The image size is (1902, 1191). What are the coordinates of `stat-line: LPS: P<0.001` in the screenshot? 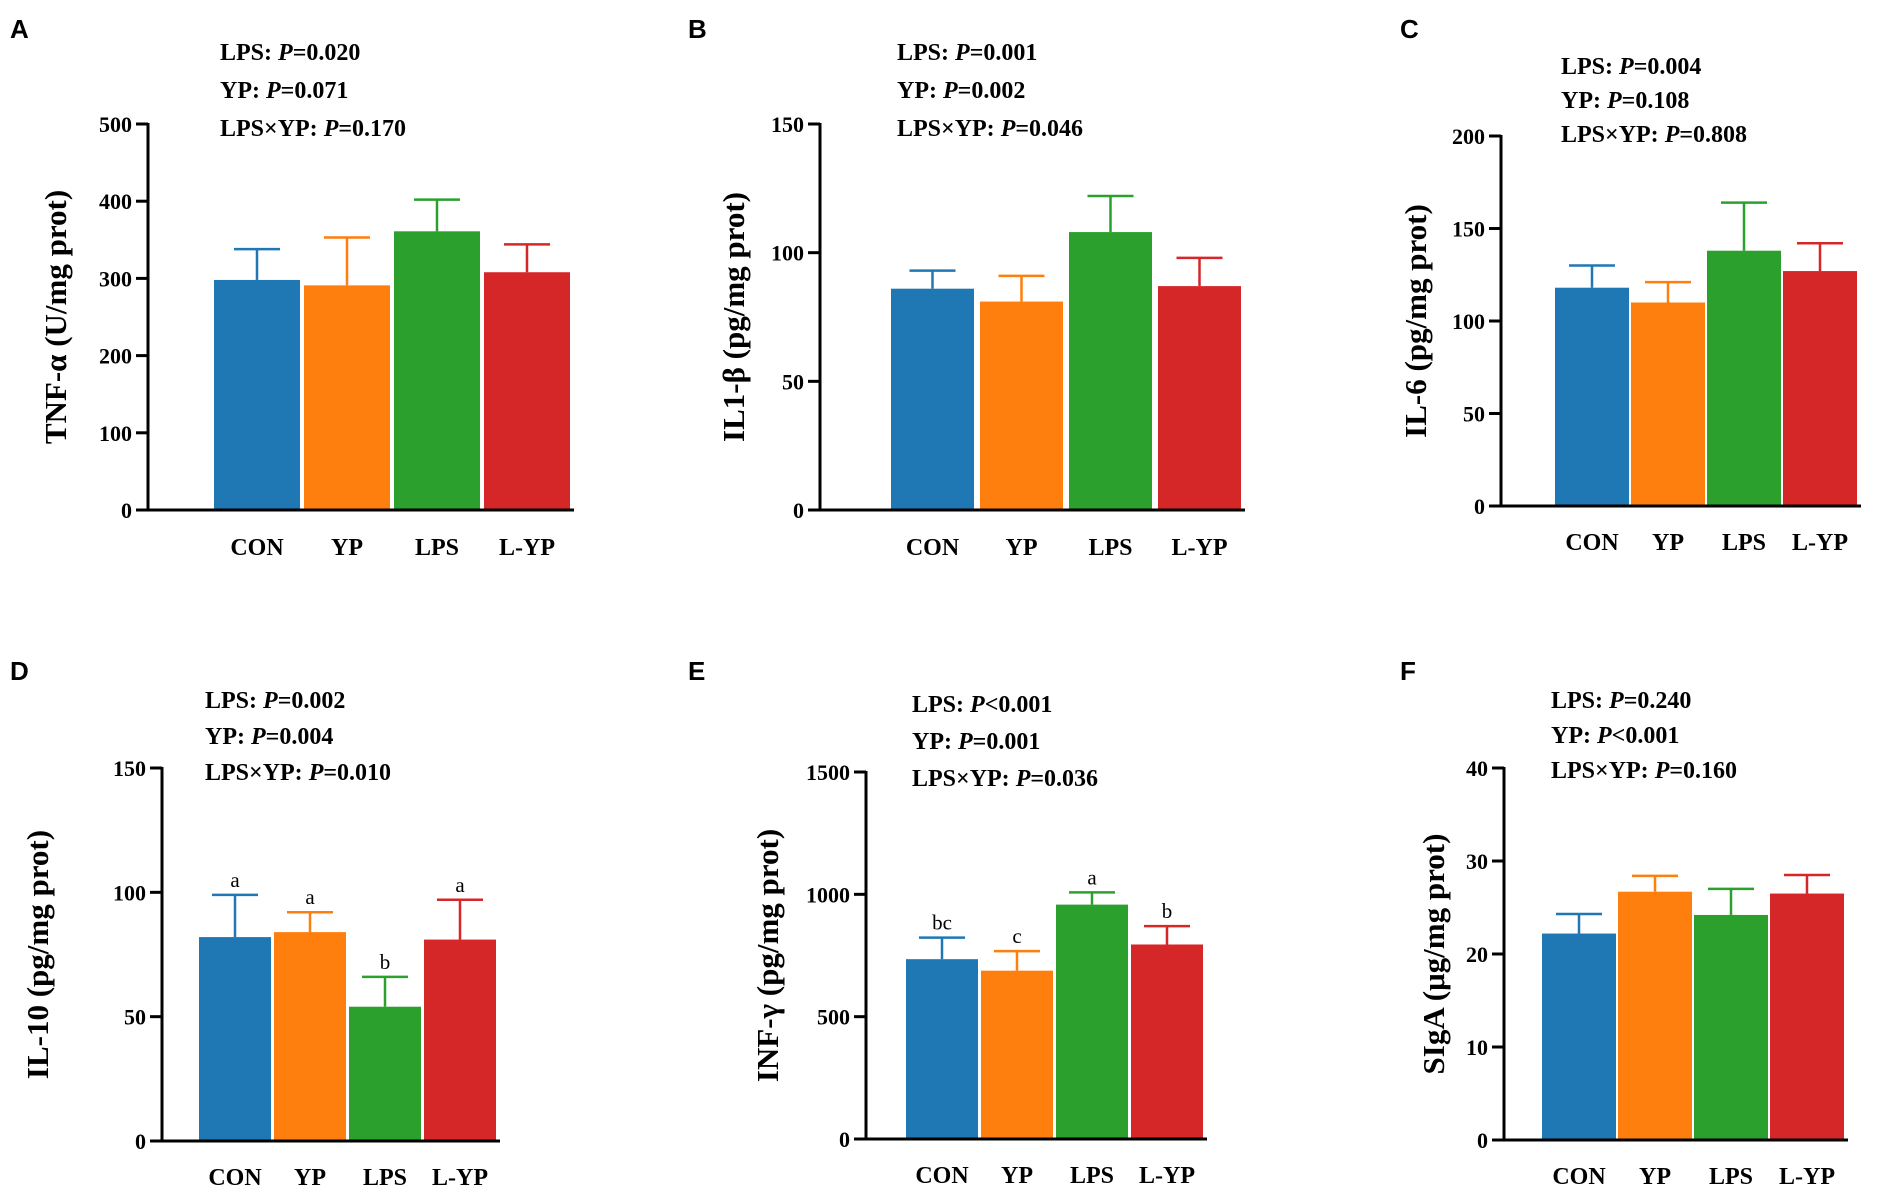 It's located at (982, 705).